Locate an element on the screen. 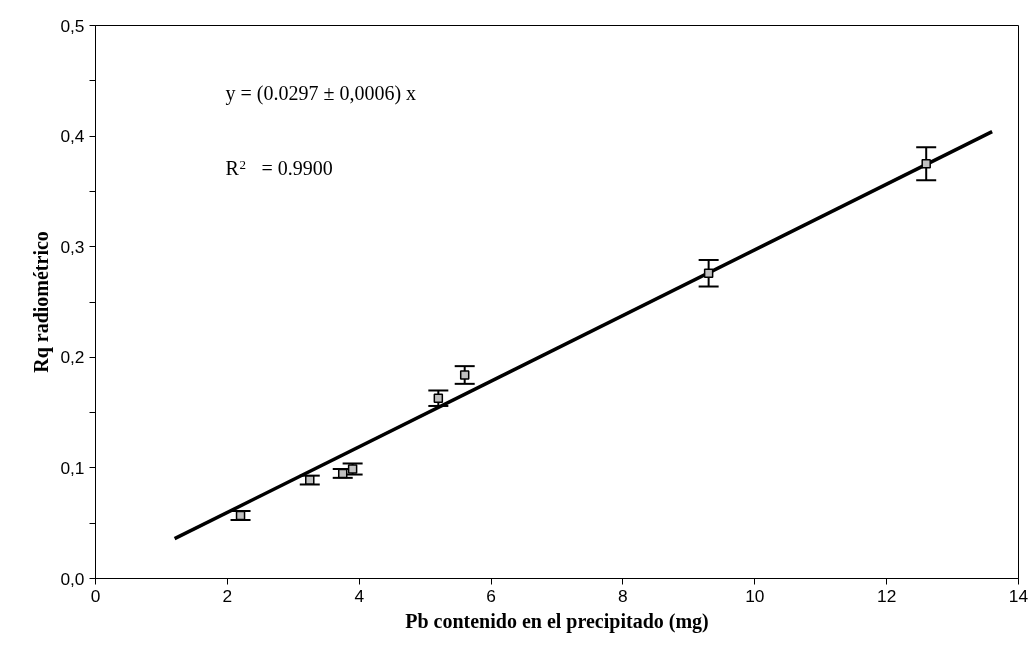 The image size is (1034, 653). y-tick-label: 0,2 is located at coordinates (72, 357).